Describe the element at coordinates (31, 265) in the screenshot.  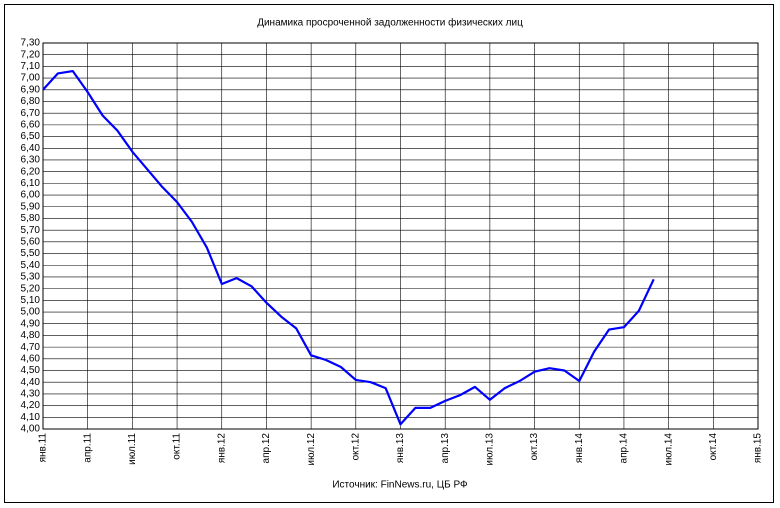
I see `y-tick-label: 5,40` at that location.